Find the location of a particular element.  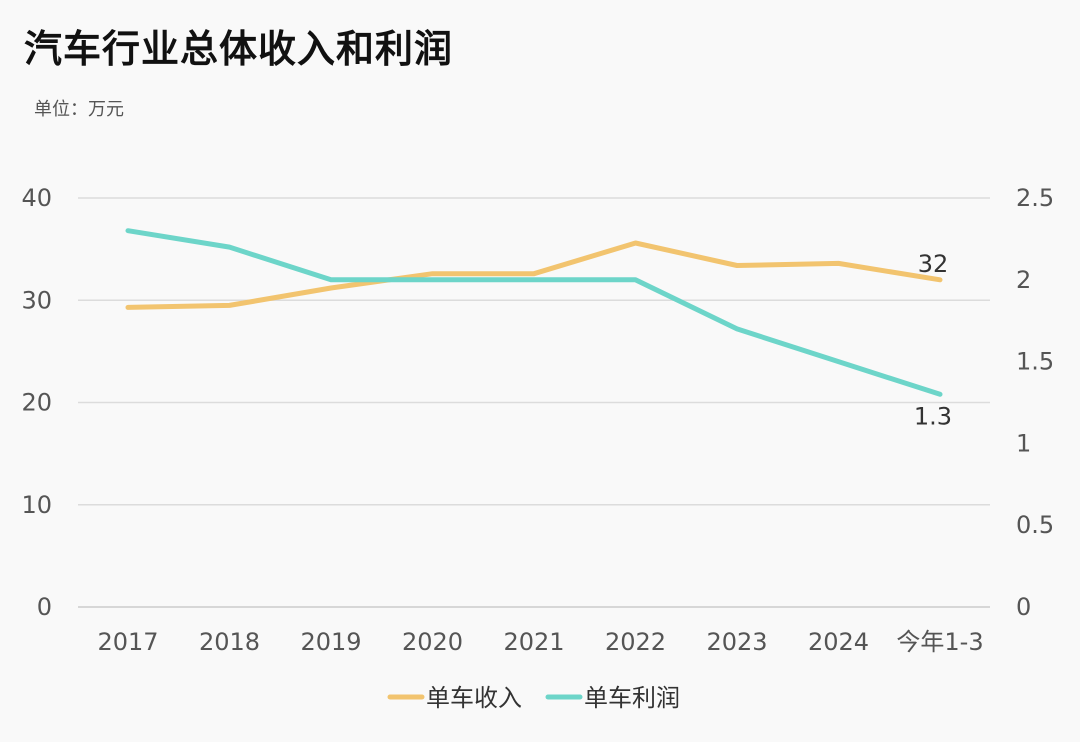

x-axis-ticks: 2017 2018 2019 2020 2021 2022 2023 2024 今年1-3 is located at coordinates (540, 642).